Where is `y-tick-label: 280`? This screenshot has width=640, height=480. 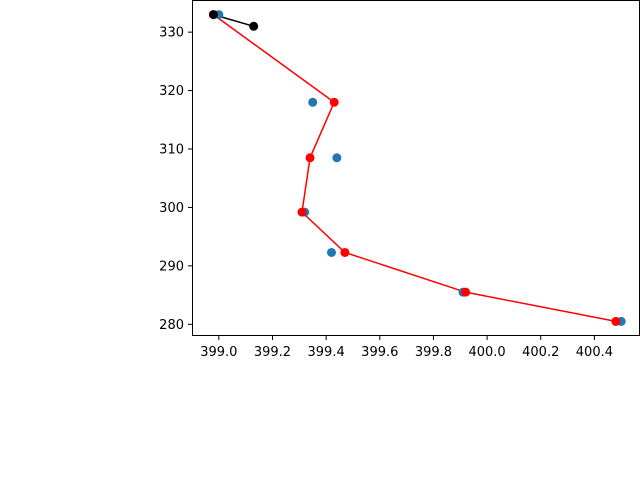 y-tick-label: 280 is located at coordinates (171, 325).